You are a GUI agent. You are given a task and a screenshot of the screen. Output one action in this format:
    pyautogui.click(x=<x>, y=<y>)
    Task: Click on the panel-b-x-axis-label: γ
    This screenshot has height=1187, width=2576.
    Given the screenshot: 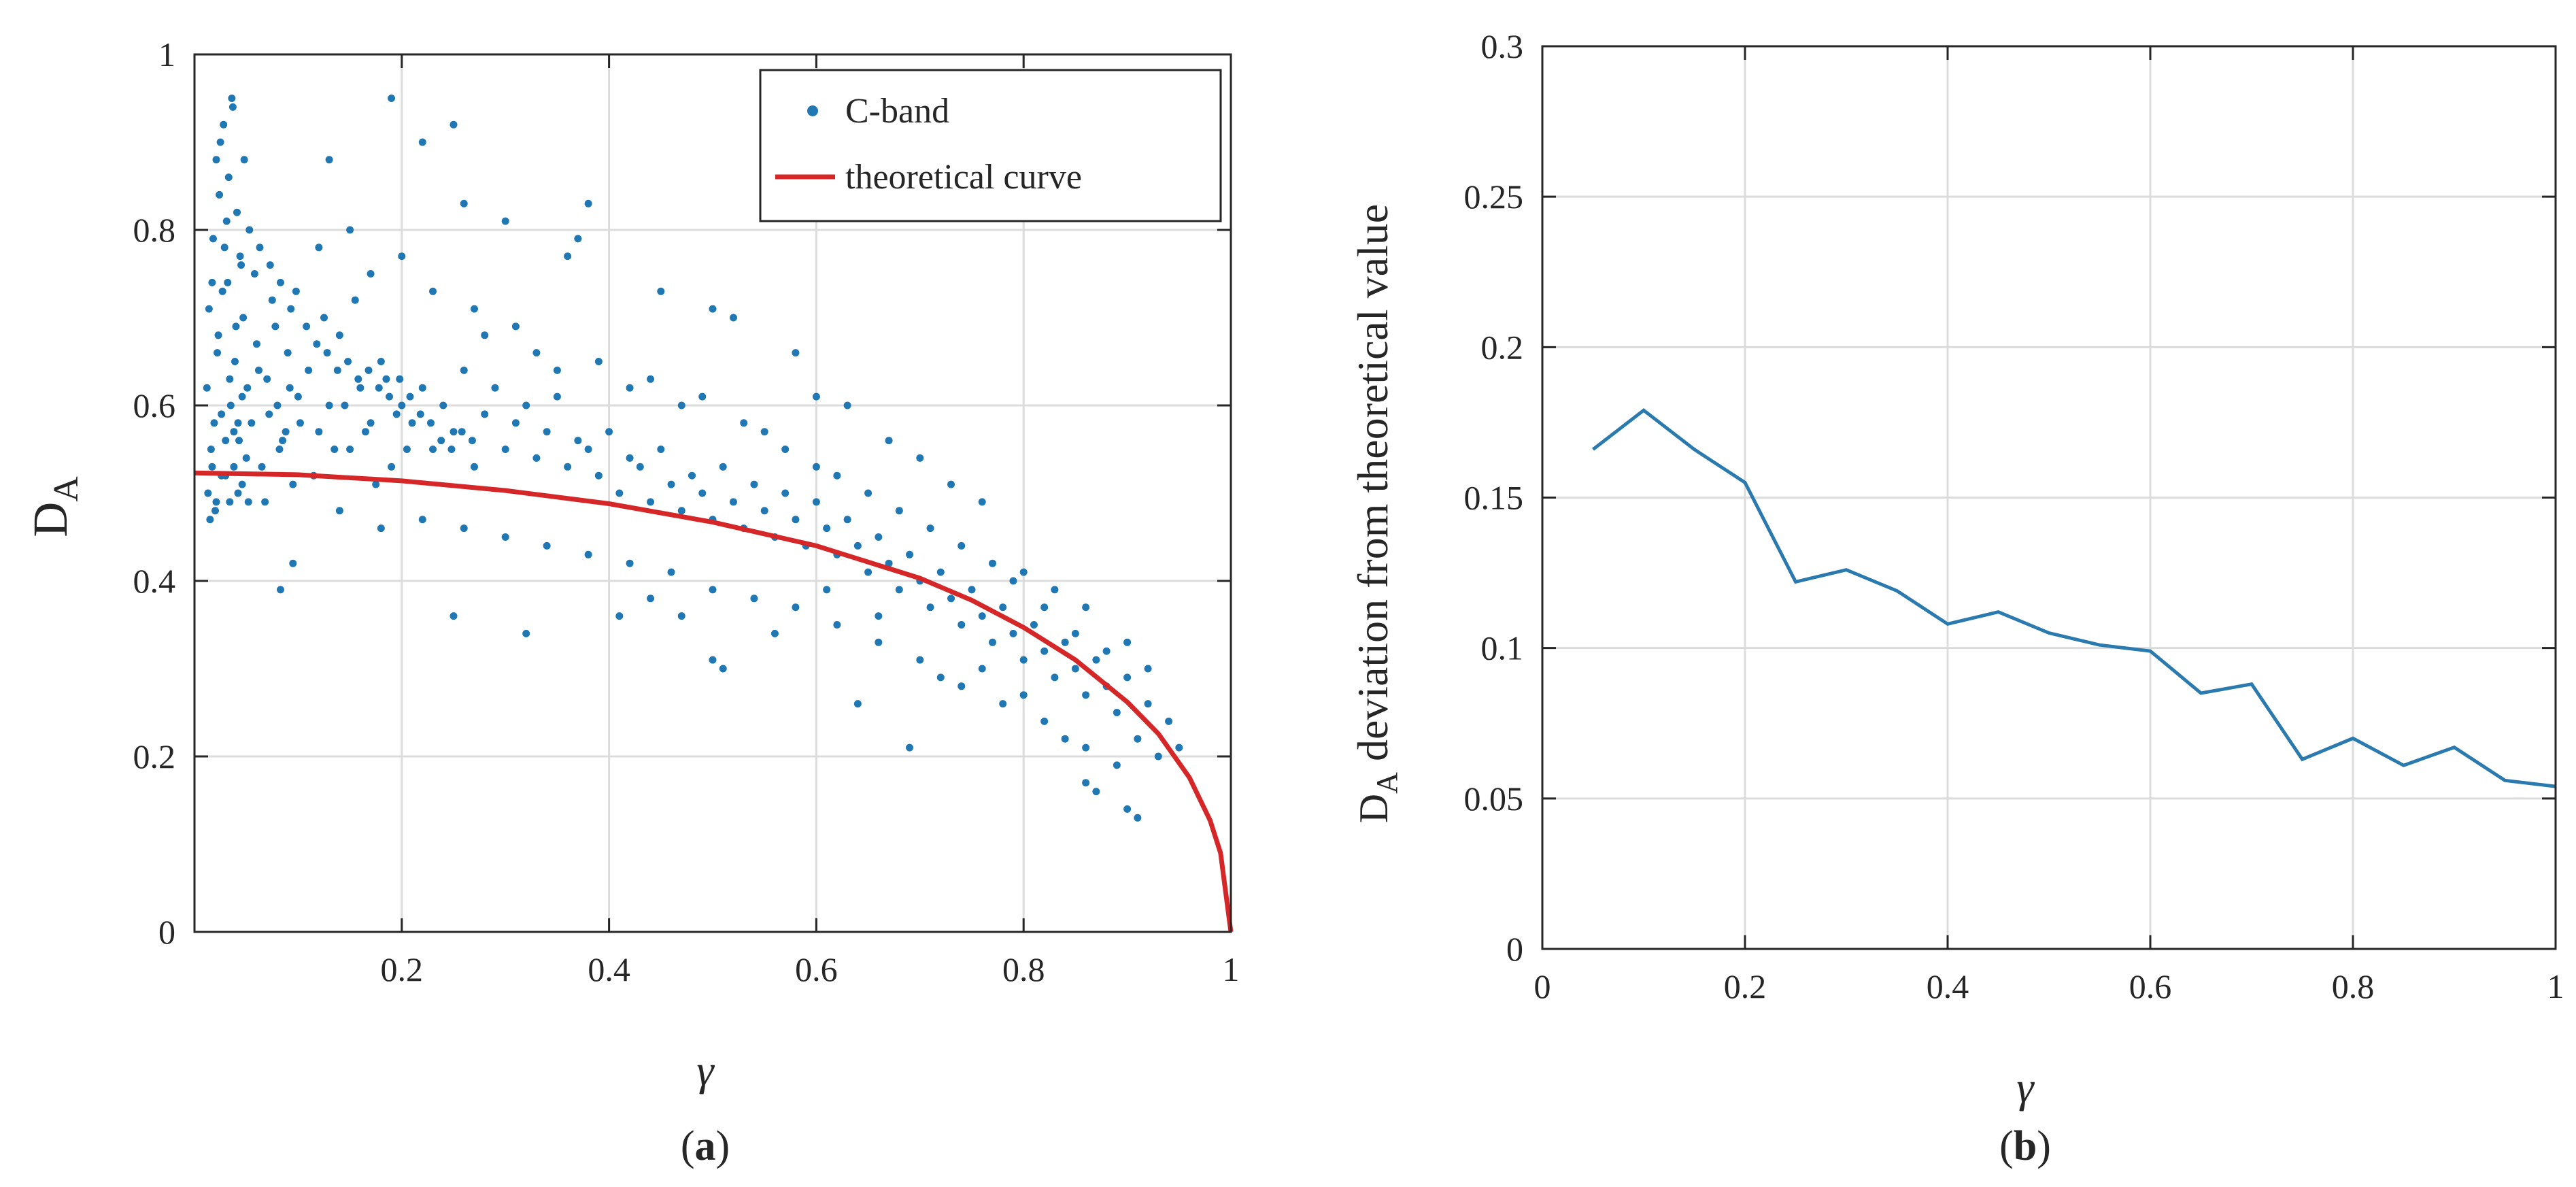 What is the action you would take?
    pyautogui.click(x=2025, y=1087)
    